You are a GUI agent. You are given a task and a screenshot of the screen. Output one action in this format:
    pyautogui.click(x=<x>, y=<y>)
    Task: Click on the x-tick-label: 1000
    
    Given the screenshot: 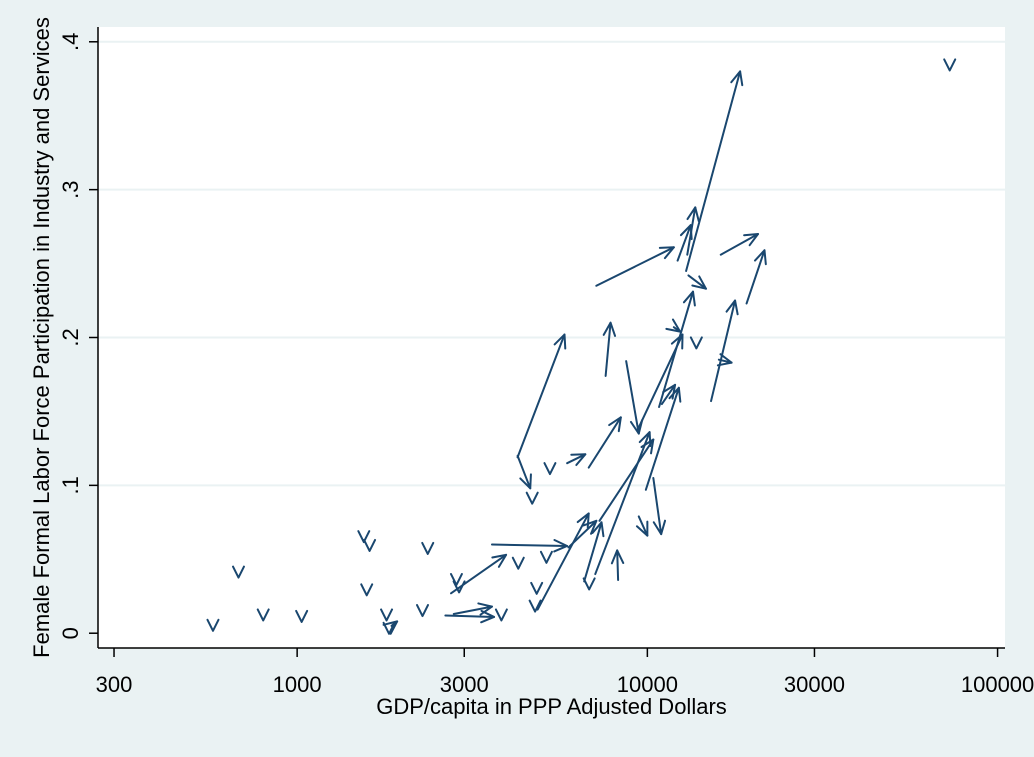 What is the action you would take?
    pyautogui.click(x=297, y=684)
    